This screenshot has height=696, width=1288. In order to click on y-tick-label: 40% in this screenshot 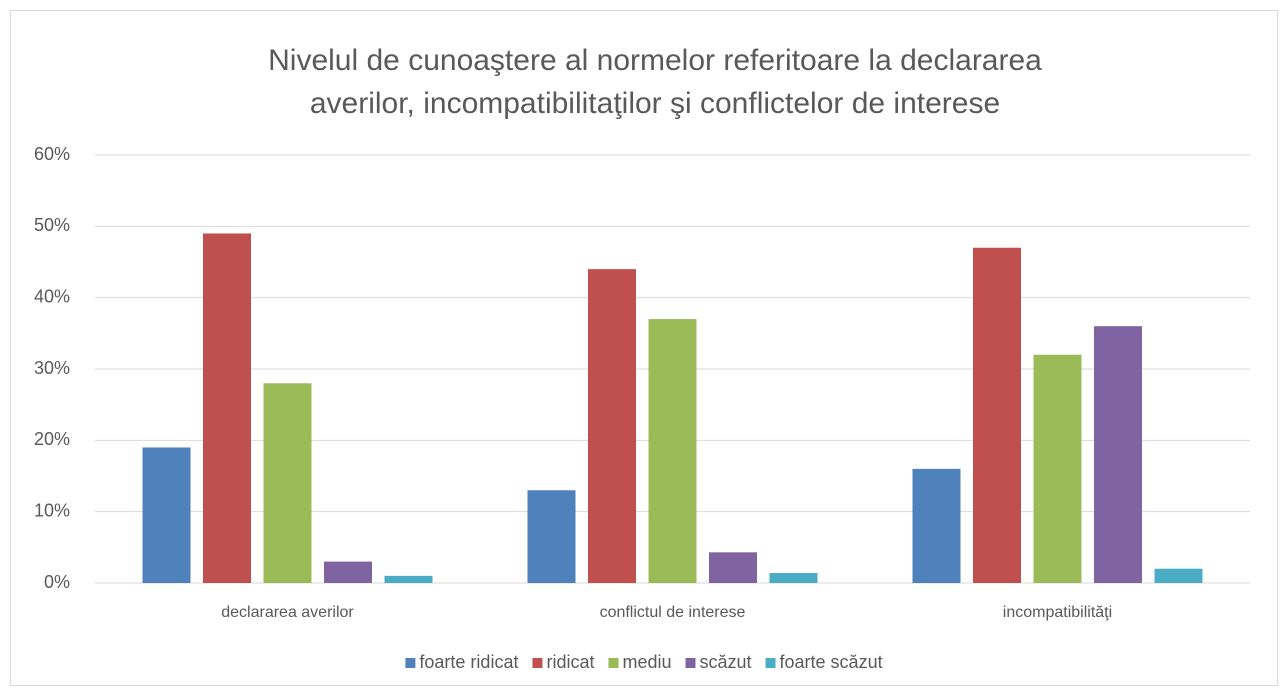, I will do `click(52, 296)`.